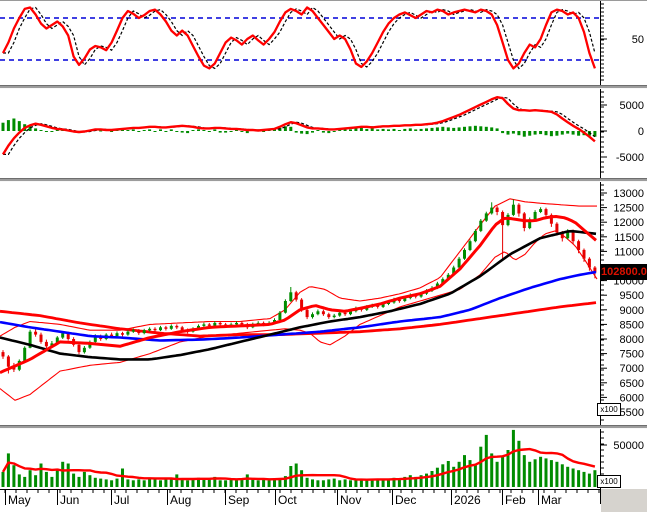  I want to click on volume-panel: 50000 x100, so click(323, 459).